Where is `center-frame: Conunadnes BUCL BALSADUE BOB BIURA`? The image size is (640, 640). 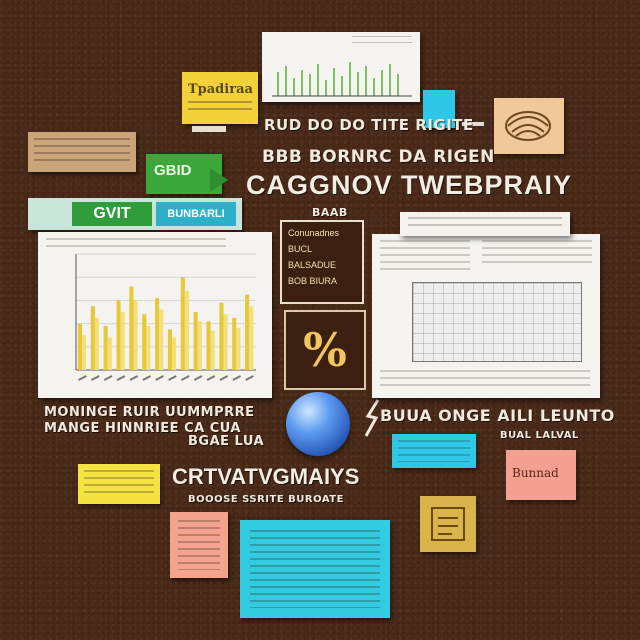 center-frame: Conunadnes BUCL BALSADUE BOB BIURA is located at coordinates (322, 262).